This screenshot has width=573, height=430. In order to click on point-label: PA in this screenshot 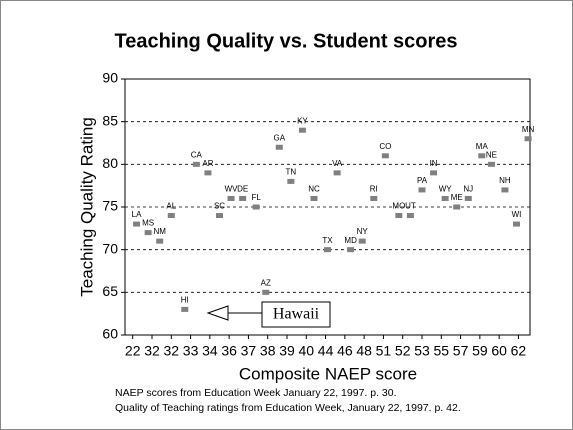, I will do `click(422, 180)`.